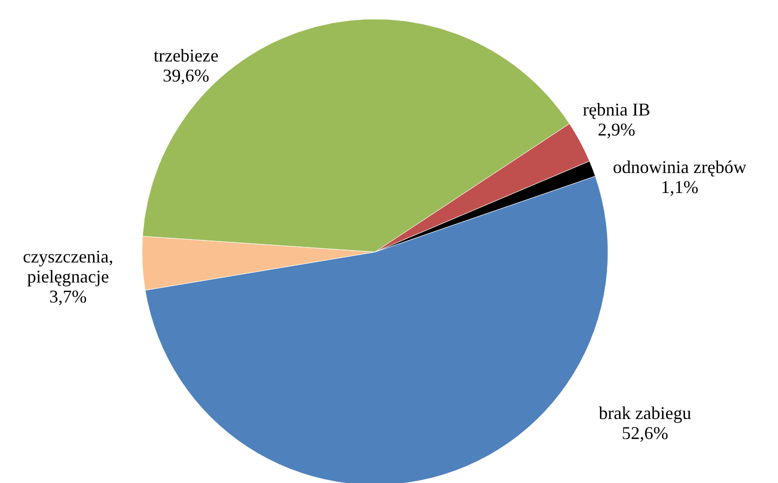  I want to click on data-label: 39,6%, so click(186, 75).